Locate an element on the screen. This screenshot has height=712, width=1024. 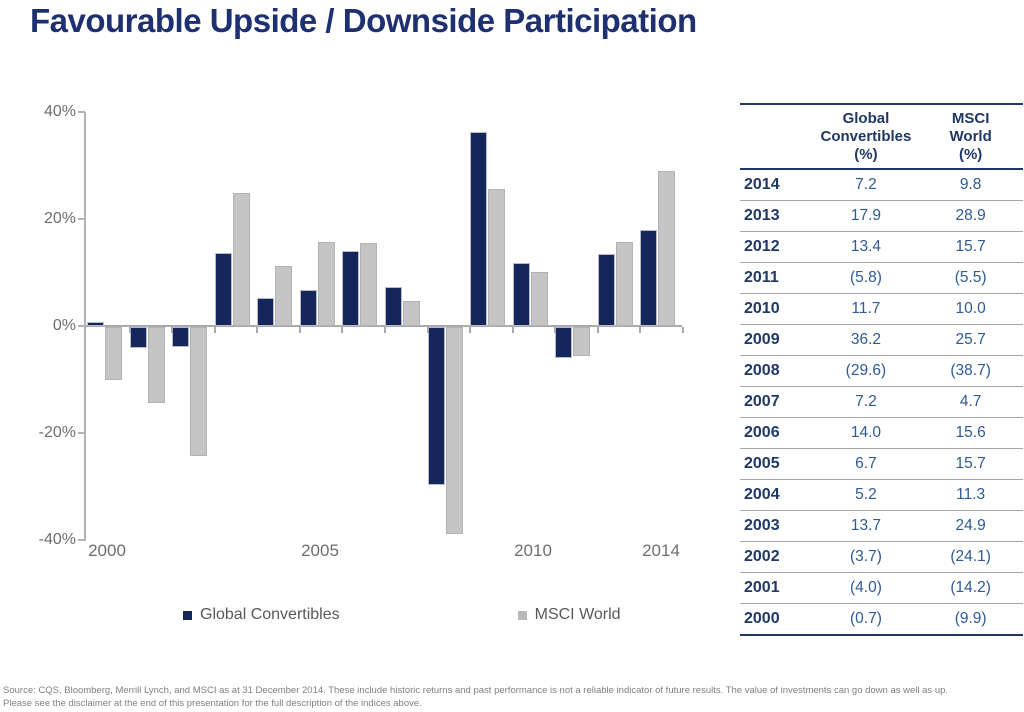
table-row-2002: 2002 (3.7) (24.1) is located at coordinates (881, 557).